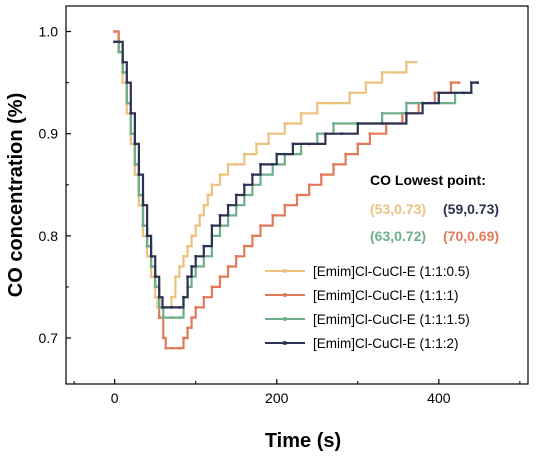 This screenshot has width=550, height=462. What do you see at coordinates (428, 180) in the screenshot?
I see `annotation-title: CO Lowest point:` at bounding box center [428, 180].